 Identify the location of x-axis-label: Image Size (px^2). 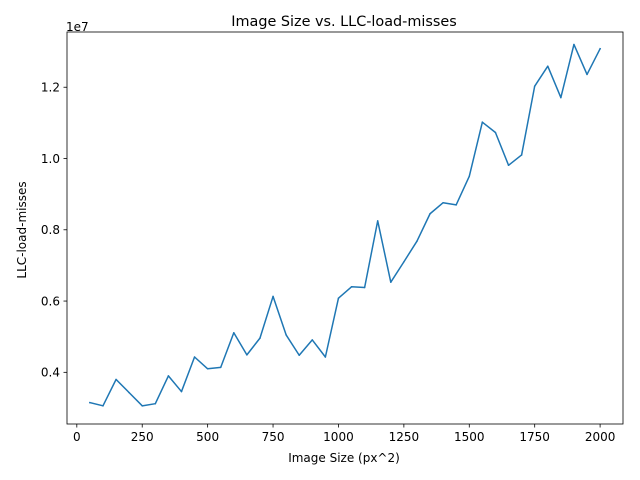
(344, 458).